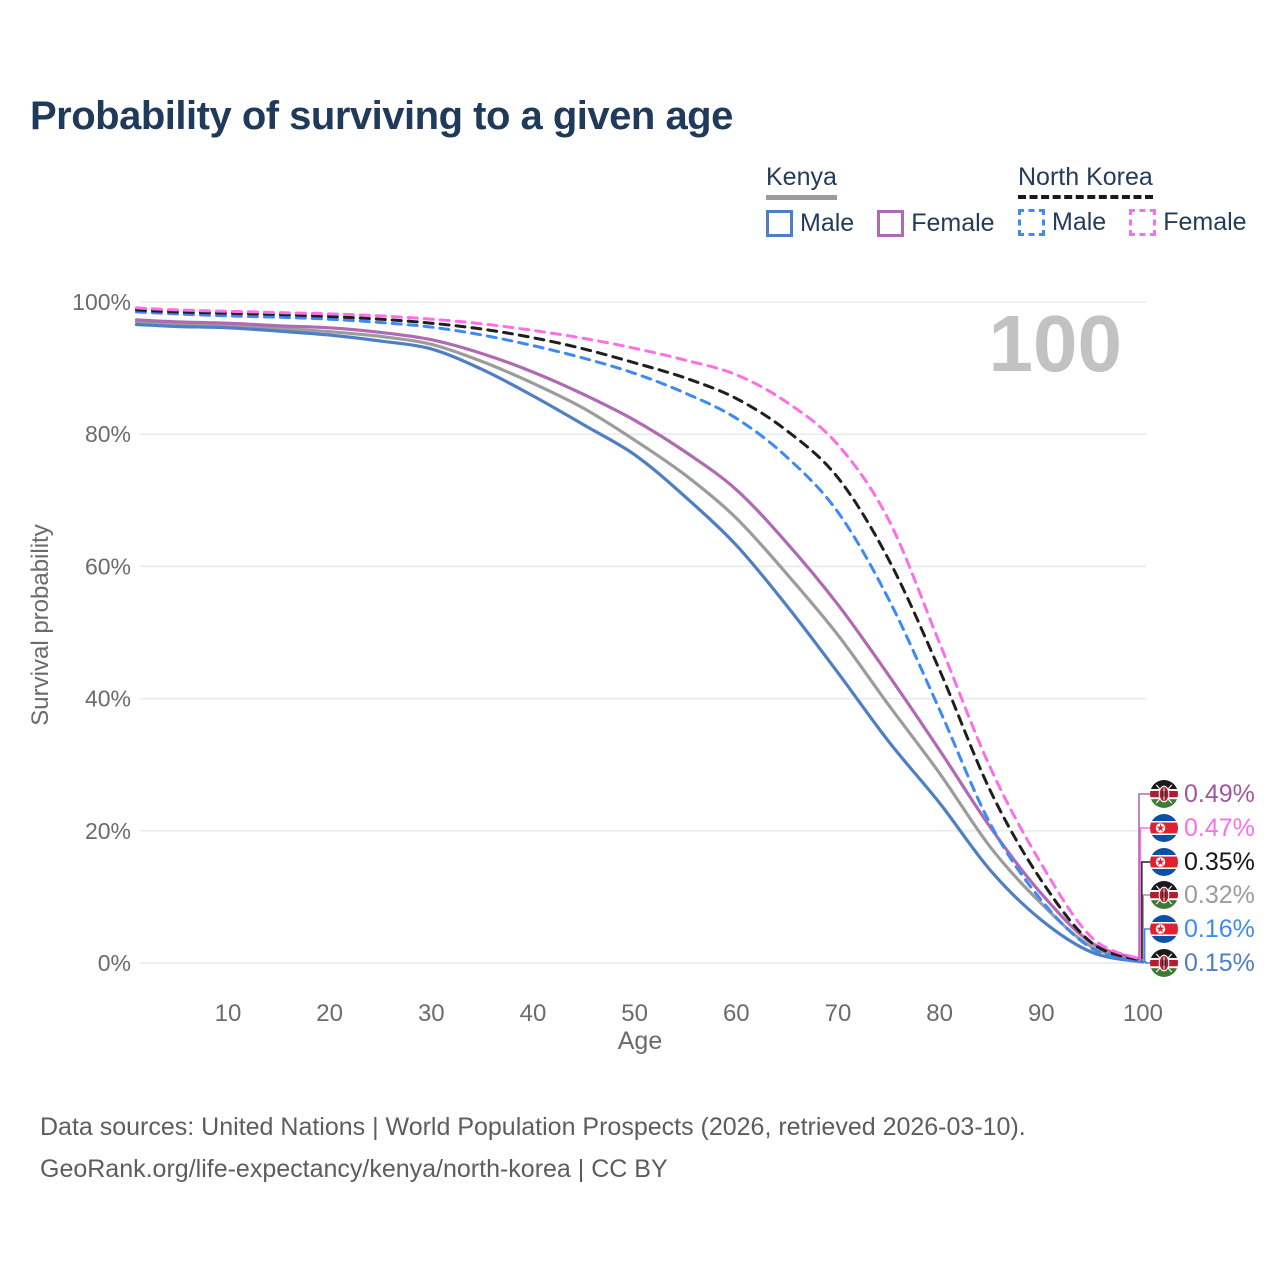 The image size is (1280, 1280). I want to click on x-tick-label: 50, so click(634, 1013).